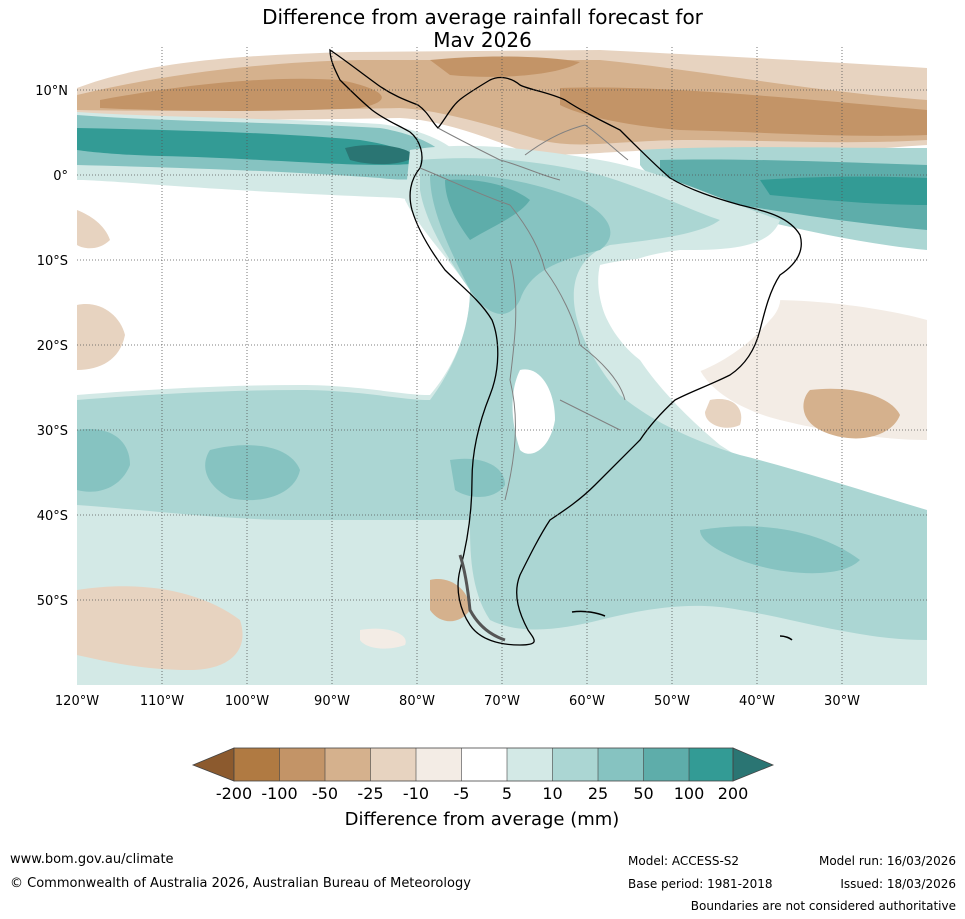 The image size is (965, 919). Describe the element at coordinates (52, 516) in the screenshot. I see `lat-label: 40°S` at that location.